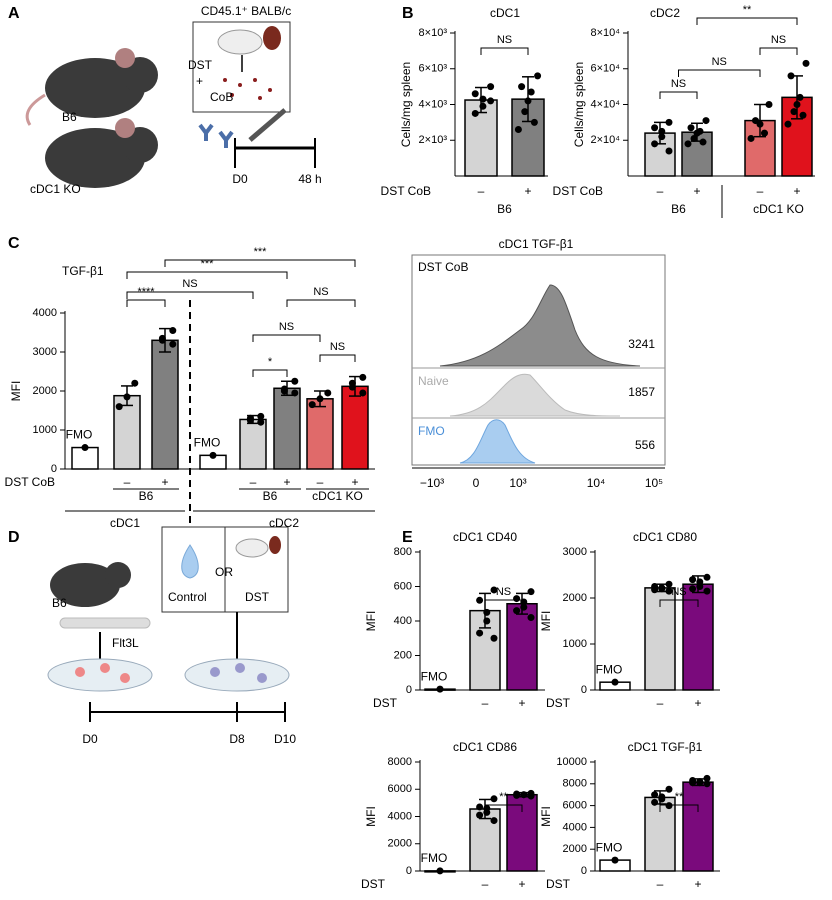 The height and width of the screenshot is (900, 832). I want to click on flow-tick-label: 10⁴, so click(596, 483).